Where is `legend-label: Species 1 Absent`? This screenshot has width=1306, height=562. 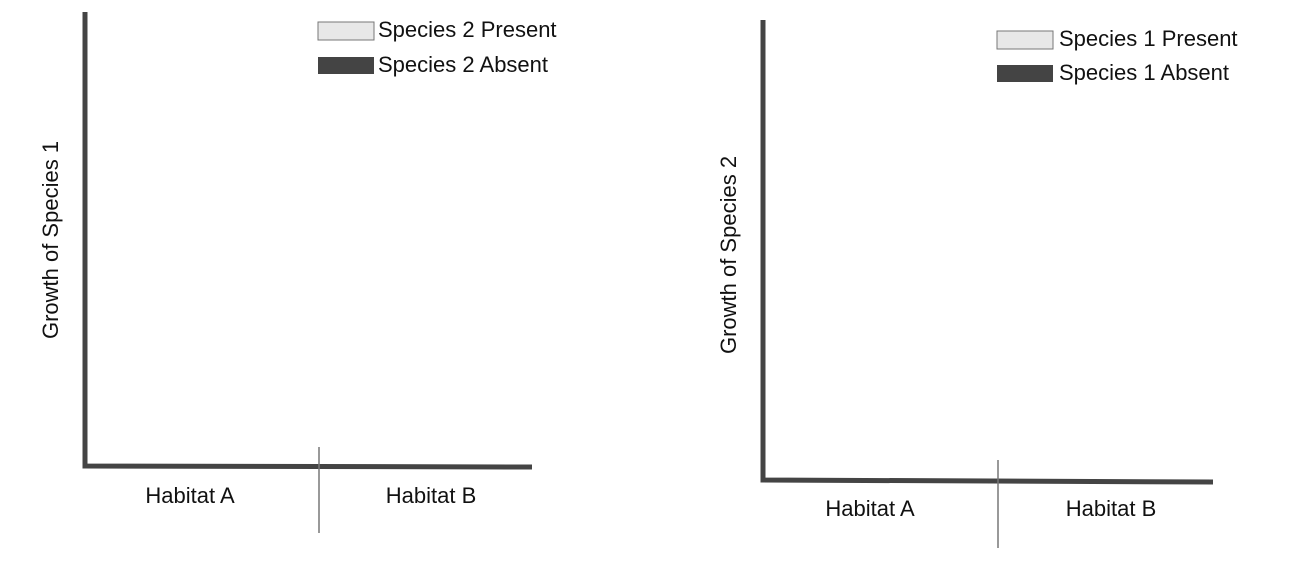 legend-label: Species 1 Absent is located at coordinates (1144, 72).